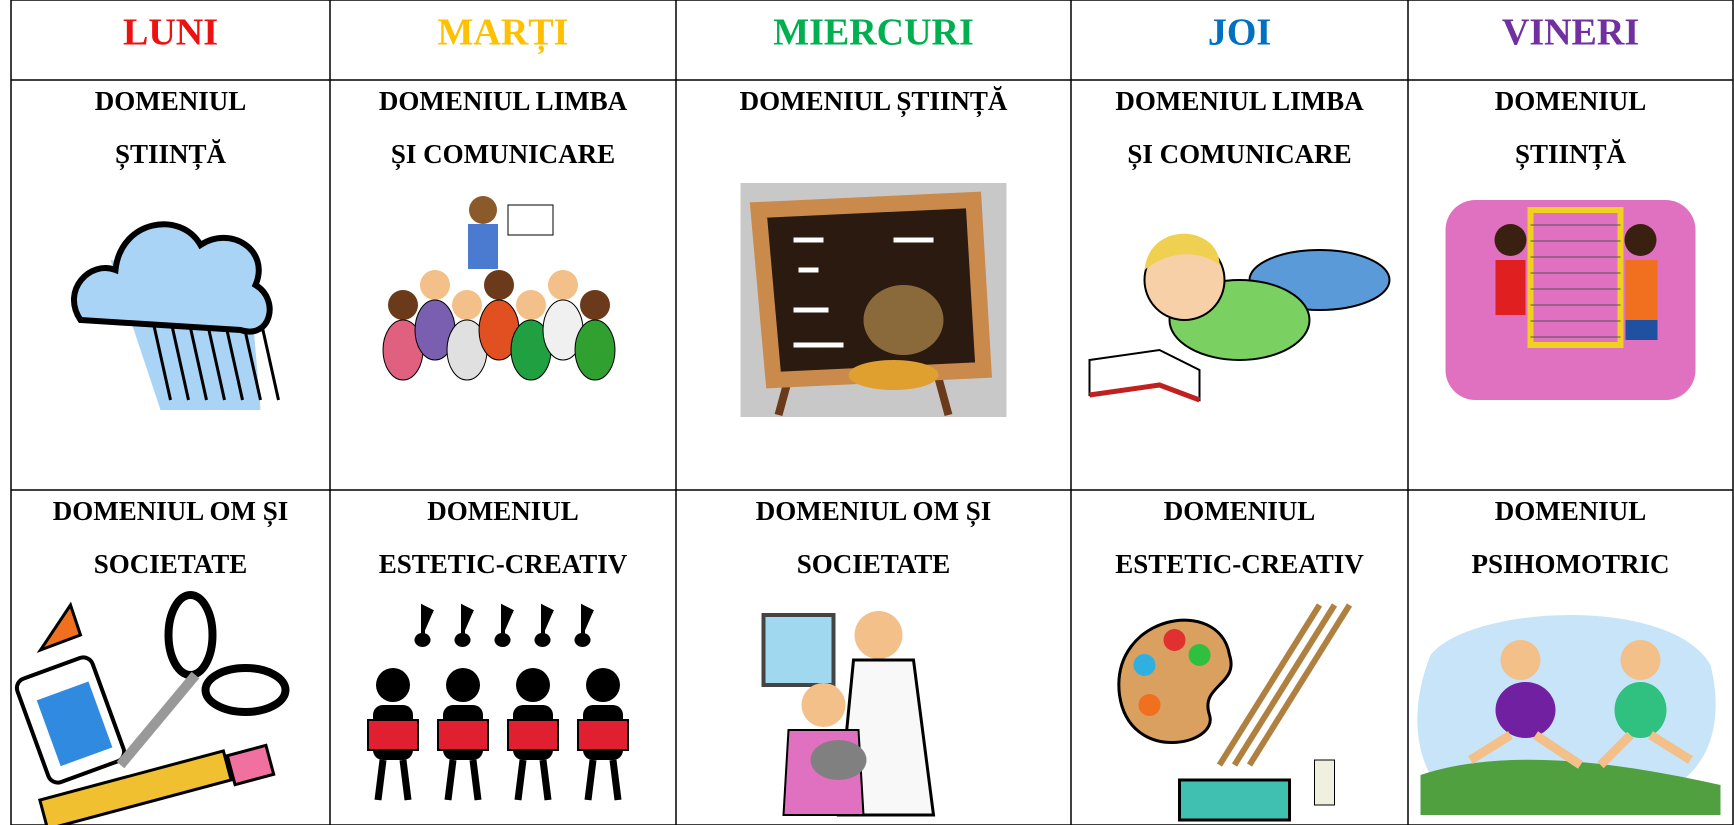 The image size is (1734, 825). What do you see at coordinates (503, 33) in the screenshot?
I see `day-header: MARȚI` at bounding box center [503, 33].